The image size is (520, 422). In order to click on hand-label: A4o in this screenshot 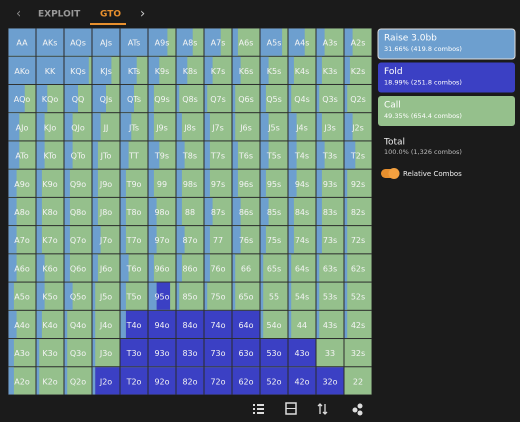, I will do `click(22, 325)`.